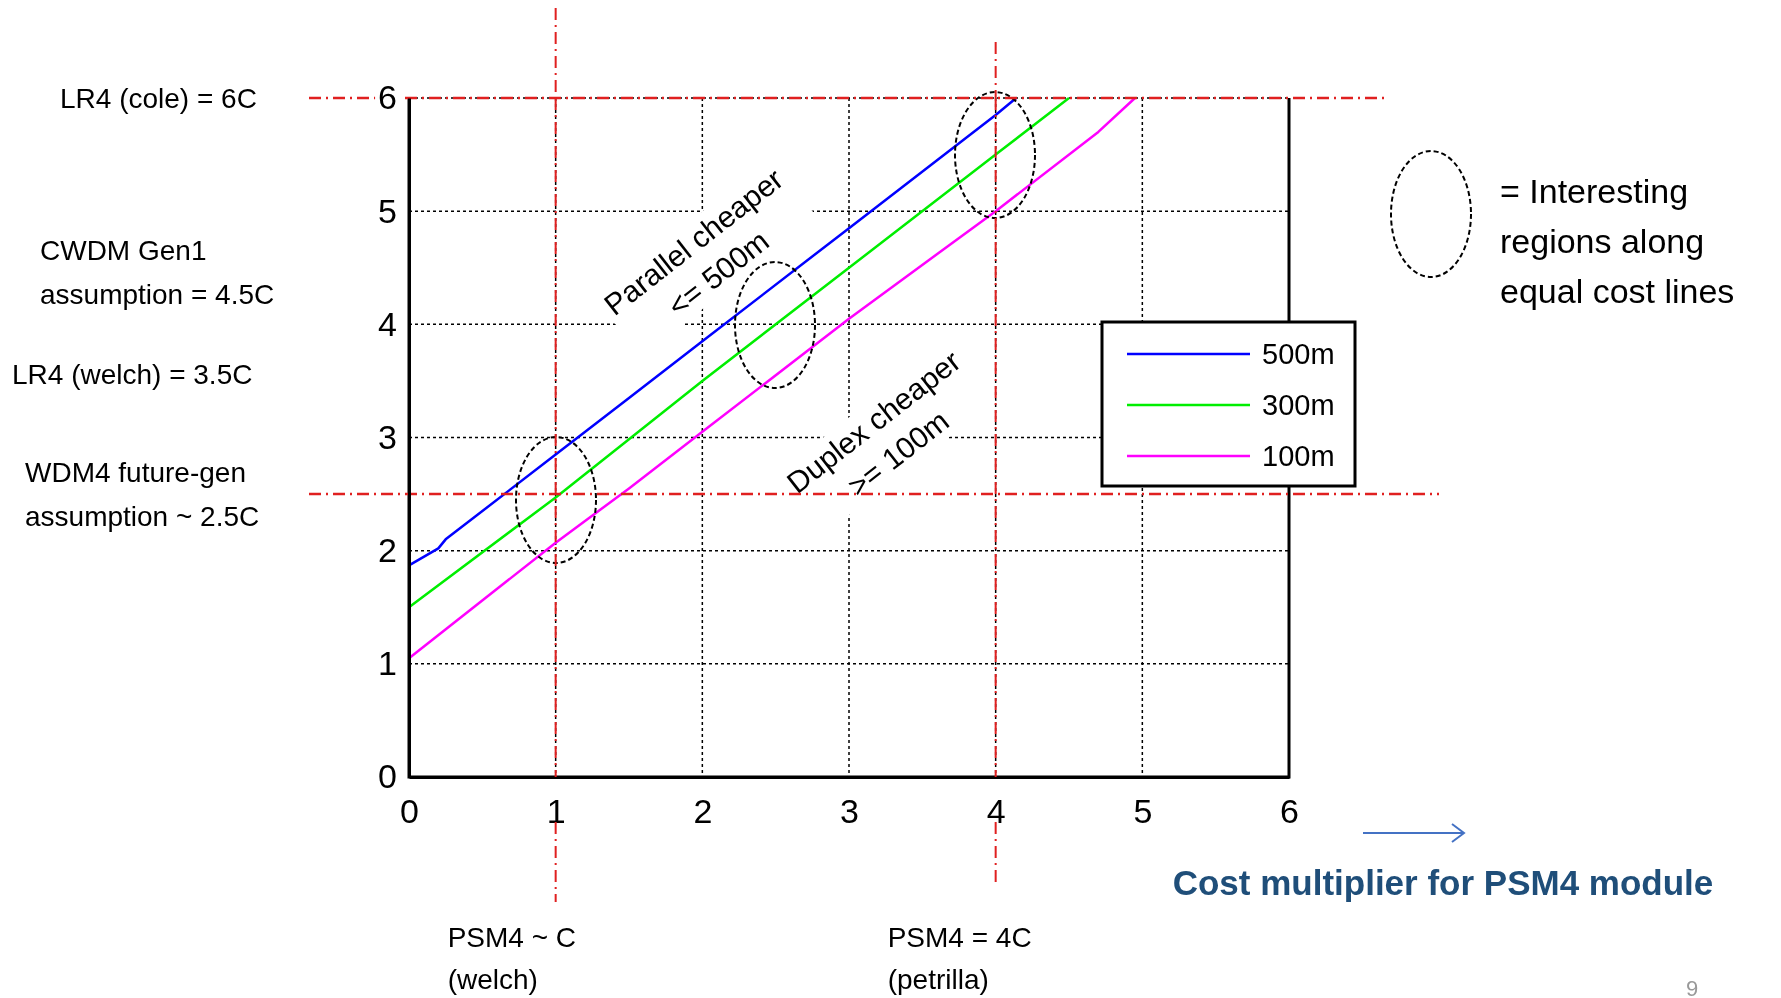  Describe the element at coordinates (387, 97) in the screenshot. I see `y-tick-label: 6` at that location.